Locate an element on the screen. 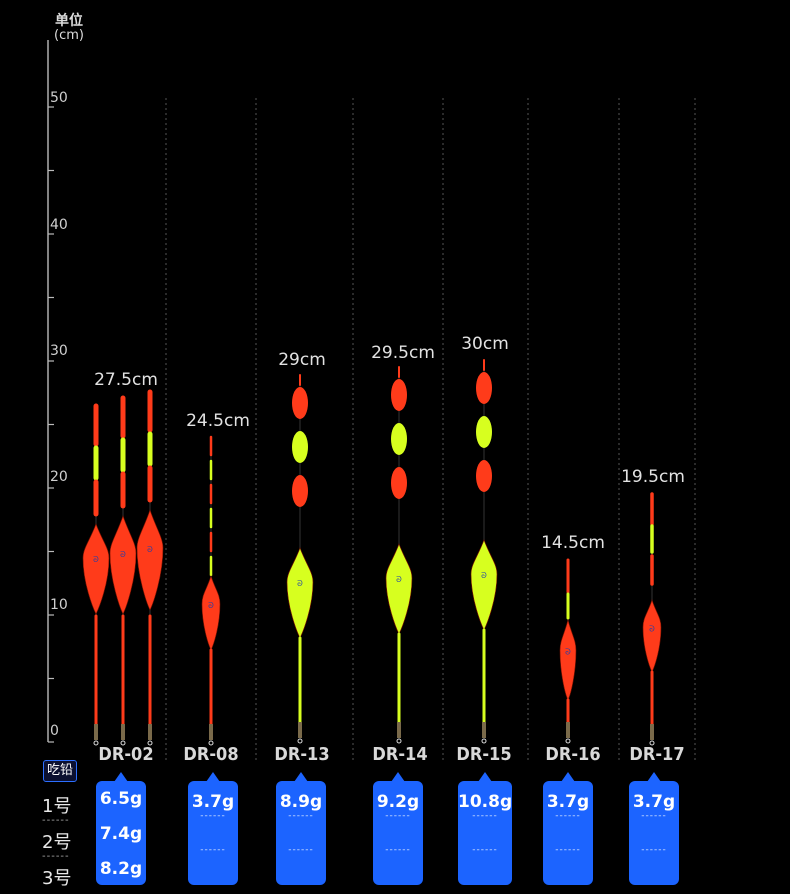 This screenshot has width=790, height=894. lead-weight-header: 吃铅 is located at coordinates (60, 771).